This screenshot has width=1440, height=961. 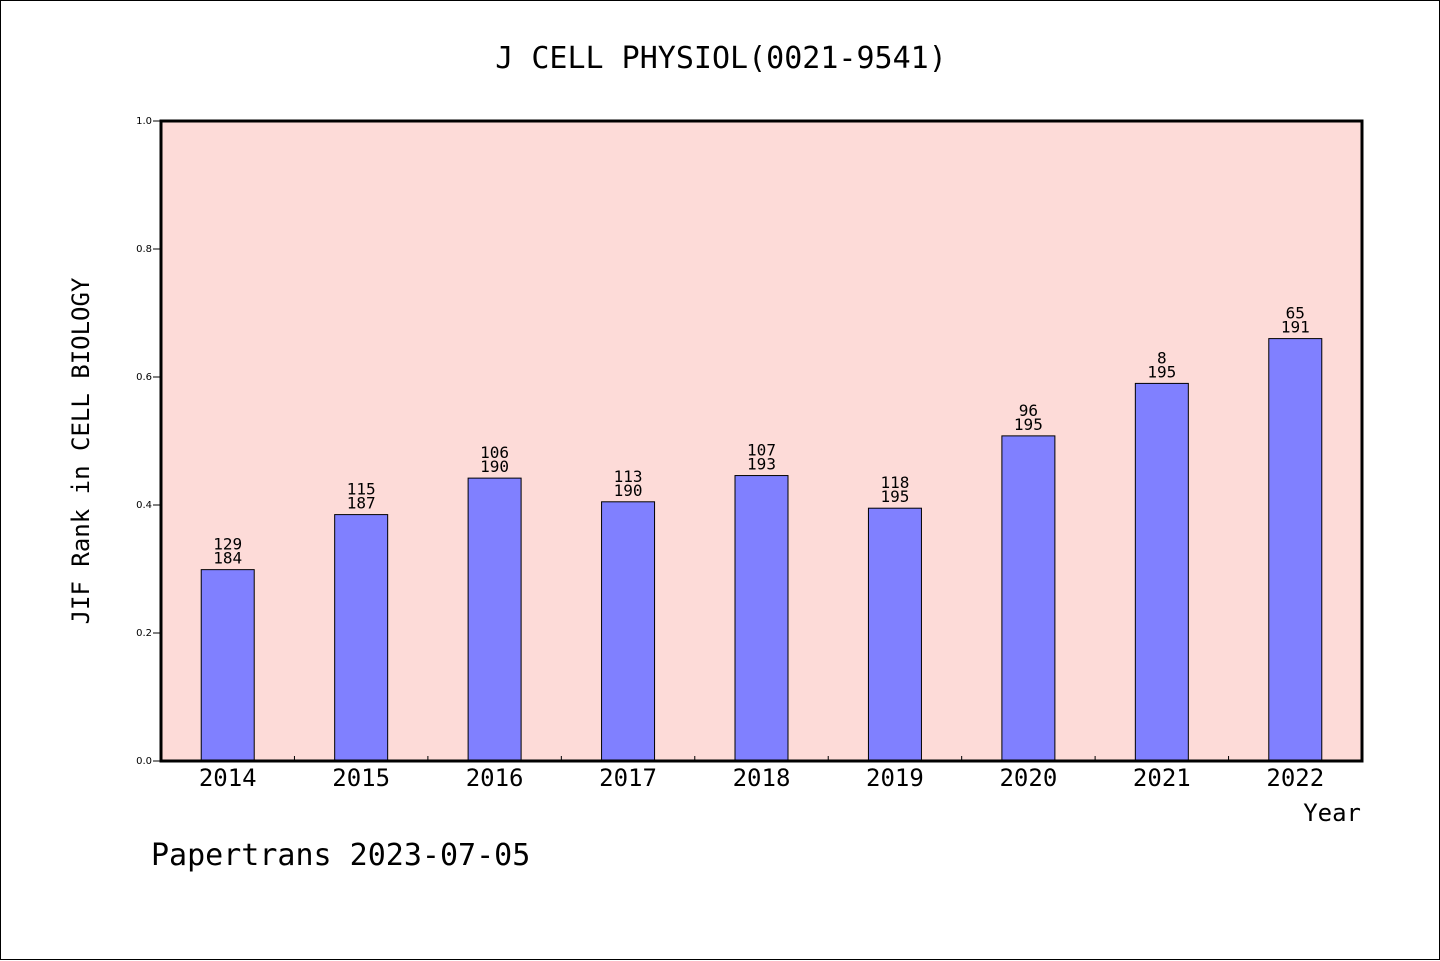 What do you see at coordinates (1295, 327) in the screenshot?
I see `bar-total-label: 191` at bounding box center [1295, 327].